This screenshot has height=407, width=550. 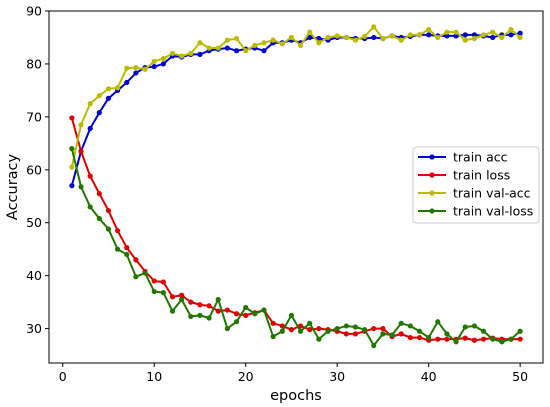 What do you see at coordinates (429, 376) in the screenshot?
I see `x-tick-label: 40` at bounding box center [429, 376].